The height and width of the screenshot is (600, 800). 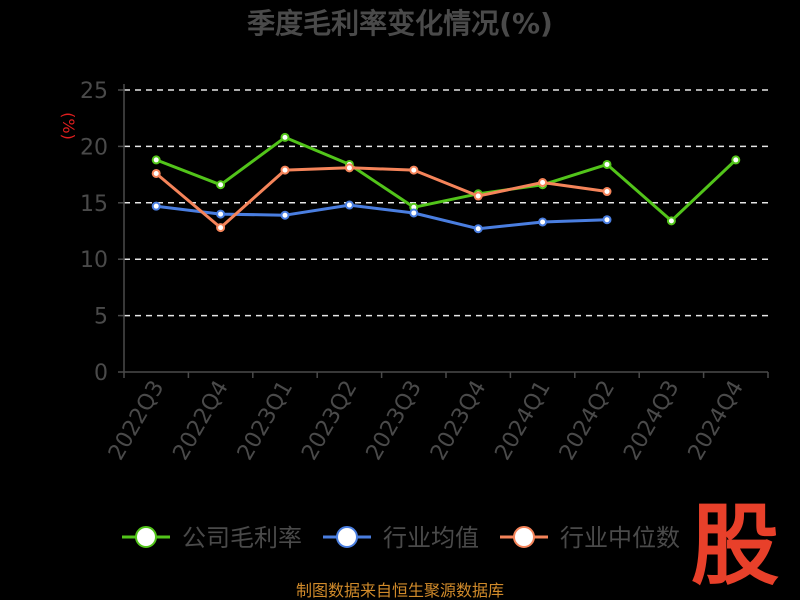 I want to click on legend-item: 公司毛利率, so click(x=212, y=538).